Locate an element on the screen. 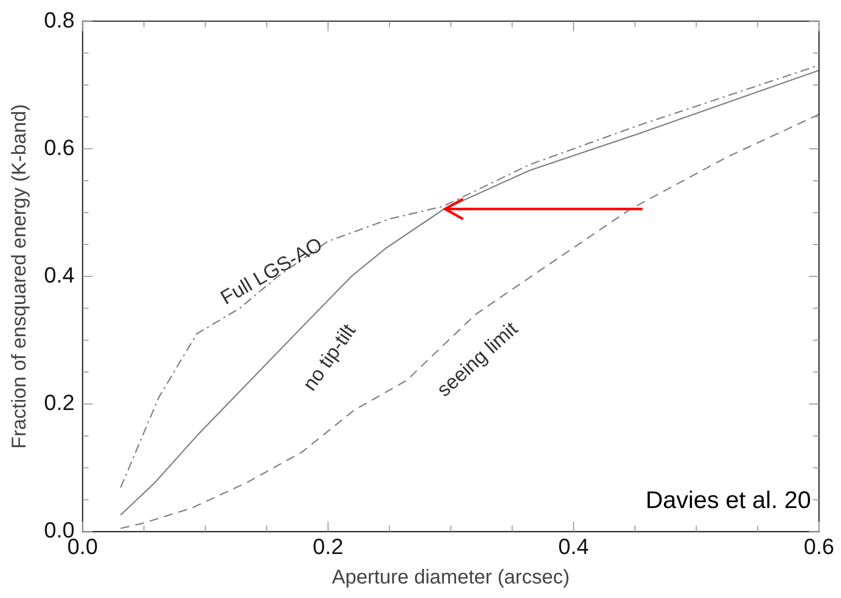 The height and width of the screenshot is (598, 841). x-tick-label: 0.2 is located at coordinates (328, 546).